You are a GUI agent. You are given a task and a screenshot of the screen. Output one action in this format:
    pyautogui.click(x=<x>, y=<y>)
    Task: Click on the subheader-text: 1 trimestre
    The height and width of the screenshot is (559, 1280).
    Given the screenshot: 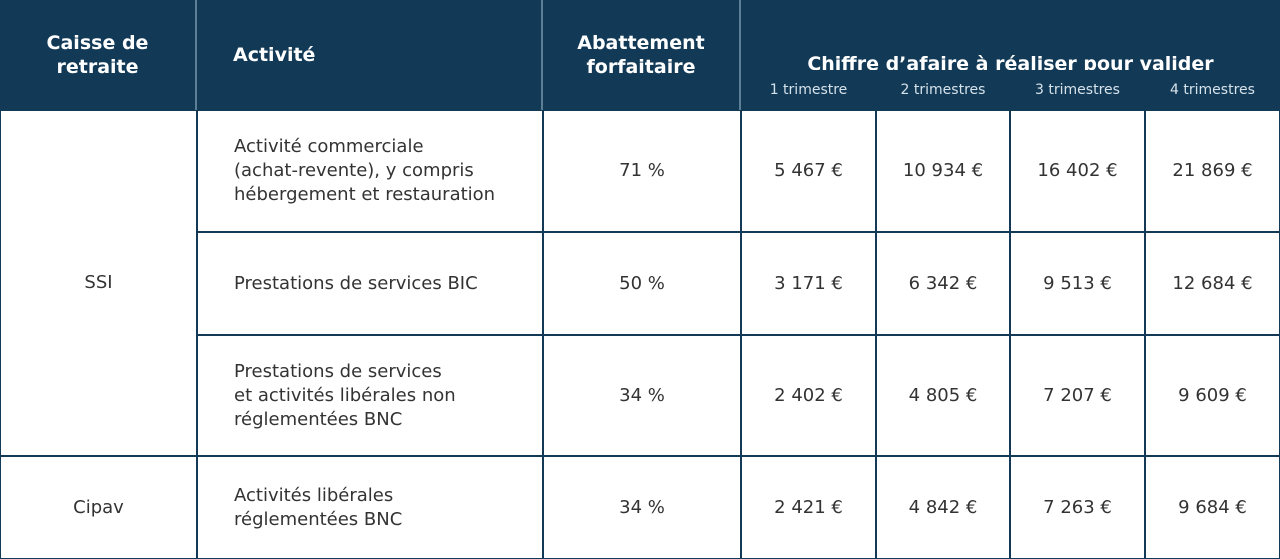 What is the action you would take?
    pyautogui.click(x=808, y=90)
    